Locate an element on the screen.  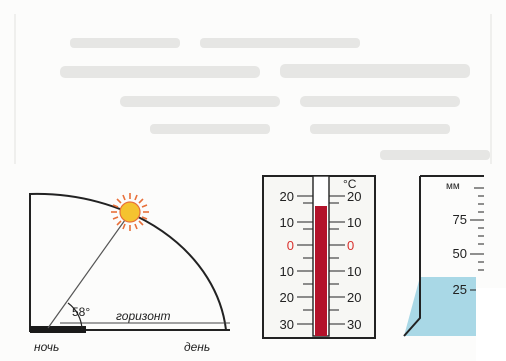
water-fill is located at coordinates (440, 306).